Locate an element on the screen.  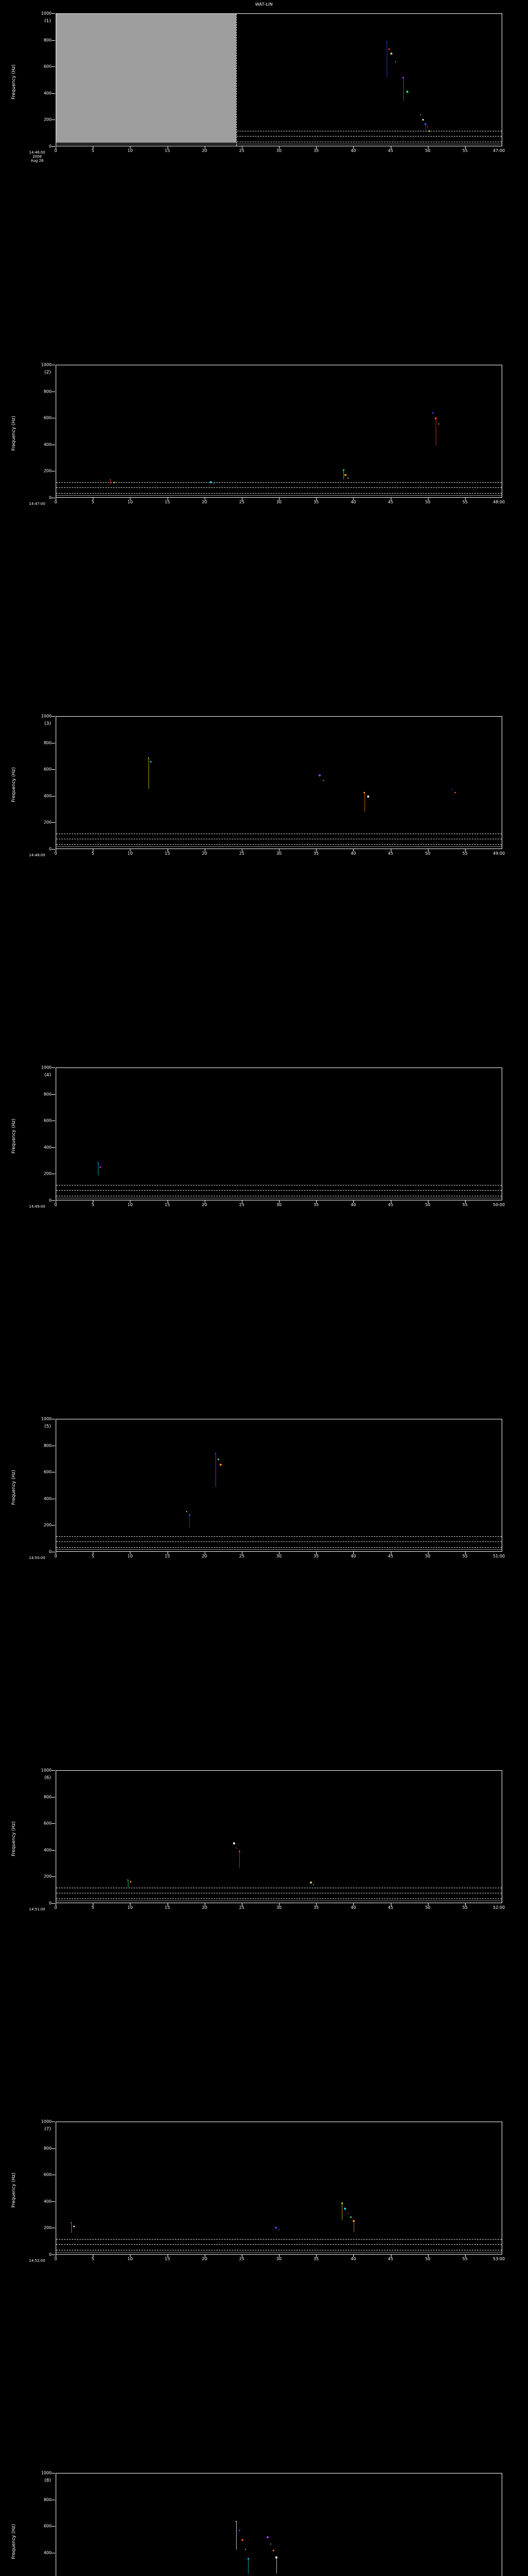
panel-index-label: (2) is located at coordinates (47, 372).